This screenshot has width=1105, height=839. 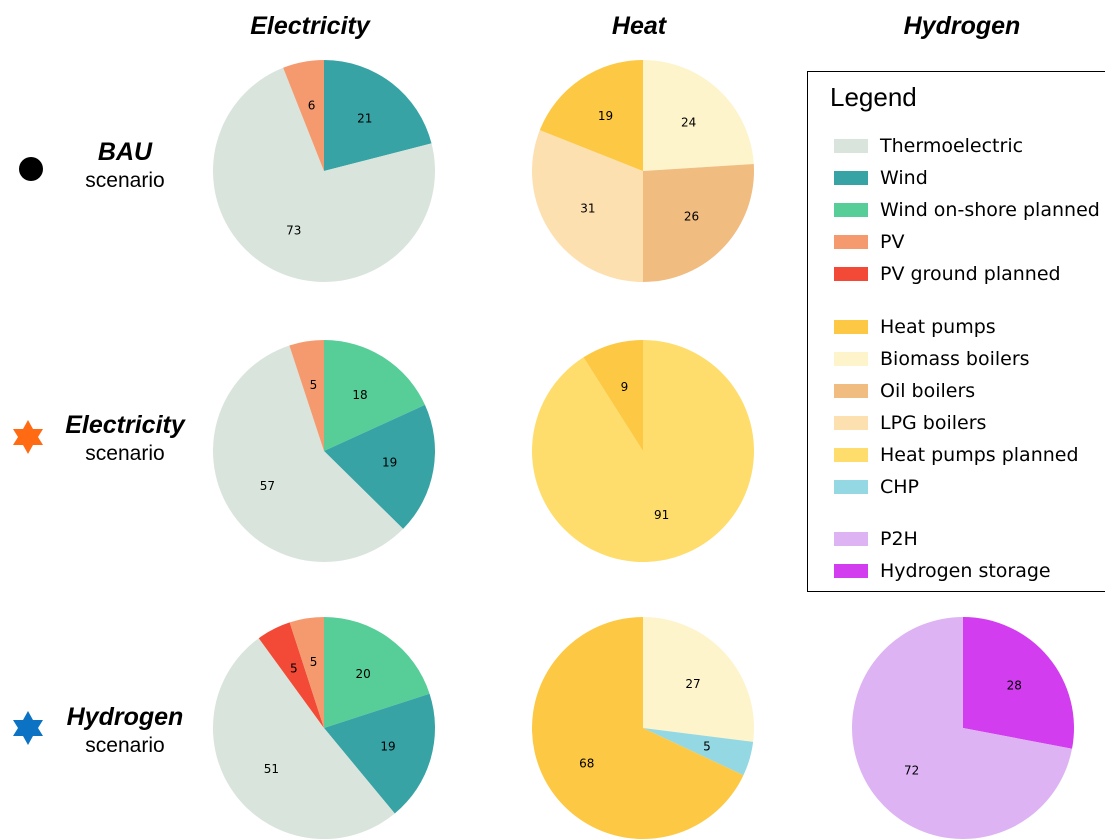 I want to click on legend-label: Biomass boilers, so click(x=955, y=359).